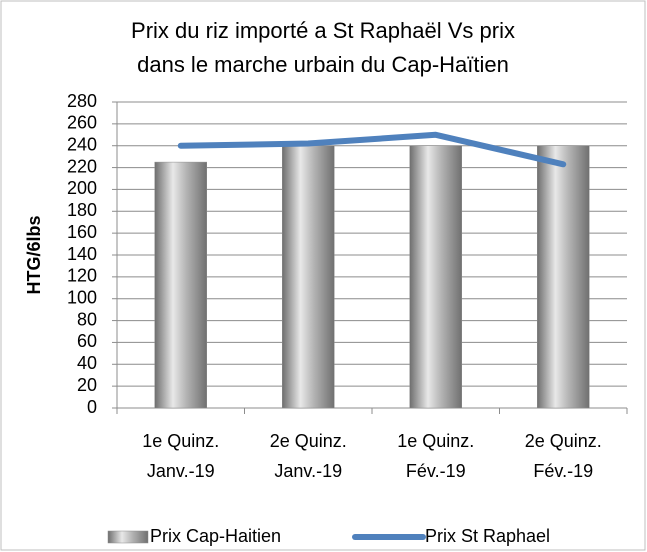  I want to click on y-tick-label: 80, so click(87, 319).